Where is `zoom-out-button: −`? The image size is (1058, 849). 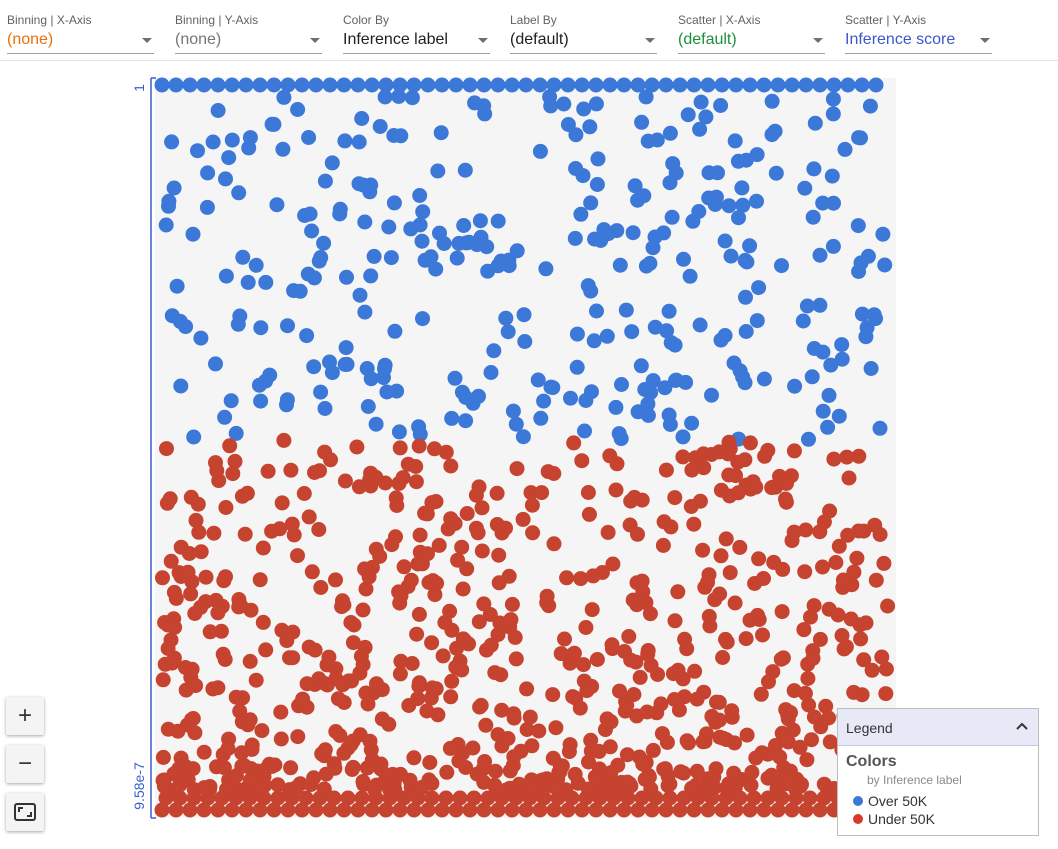 zoom-out-button: − is located at coordinates (25, 764).